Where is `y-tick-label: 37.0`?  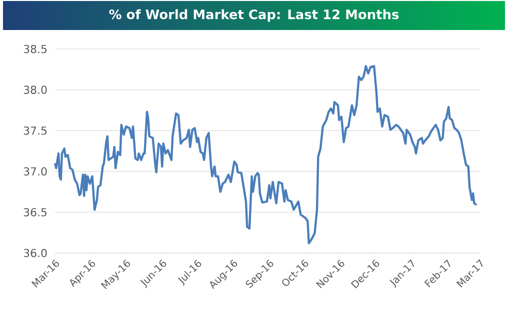 y-tick-label: 37.0 is located at coordinates (35, 171).